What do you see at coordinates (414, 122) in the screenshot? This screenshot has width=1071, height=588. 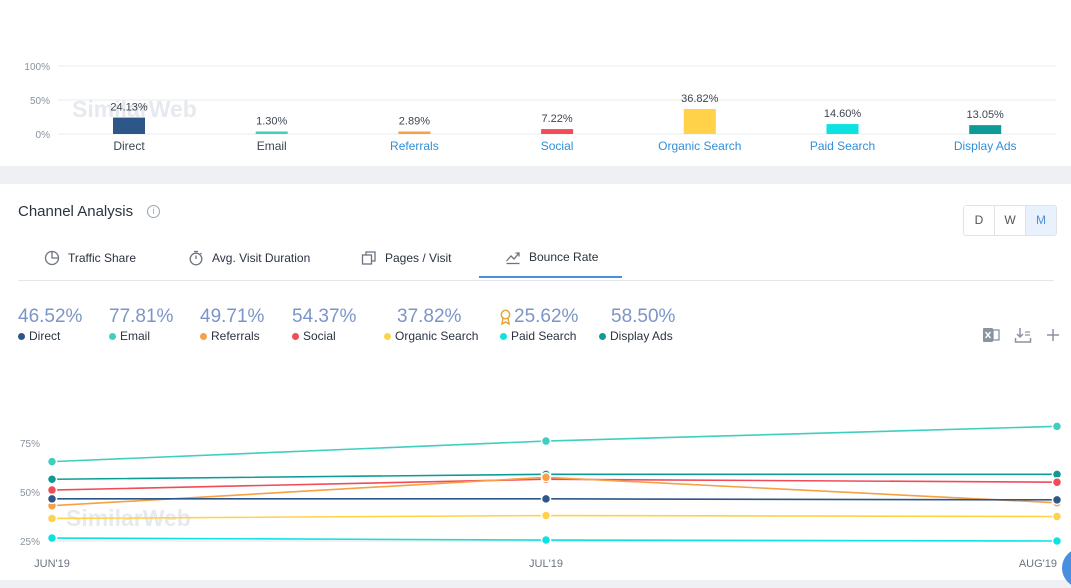 I see `bar-value-label: 2.89%` at bounding box center [414, 122].